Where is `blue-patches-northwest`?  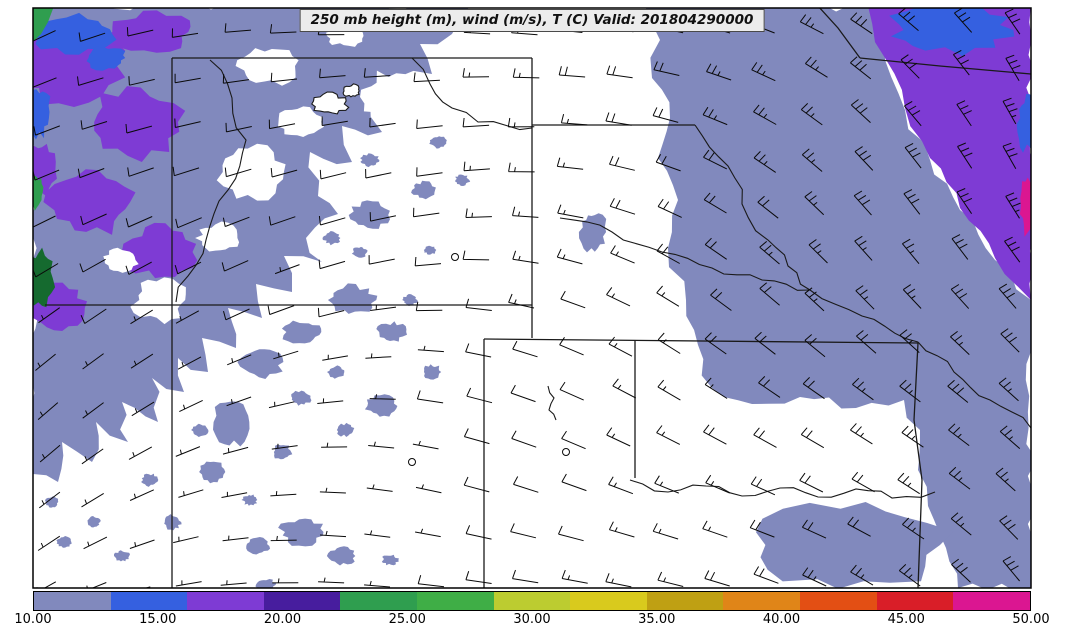 blue-patches-northwest is located at coordinates (42, 114).